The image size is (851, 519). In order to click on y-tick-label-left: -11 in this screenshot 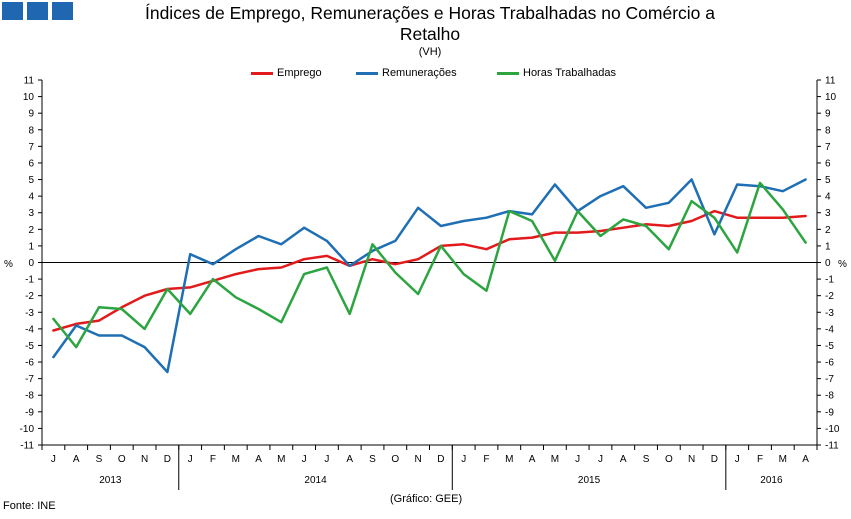, I will do `click(27, 446)`.